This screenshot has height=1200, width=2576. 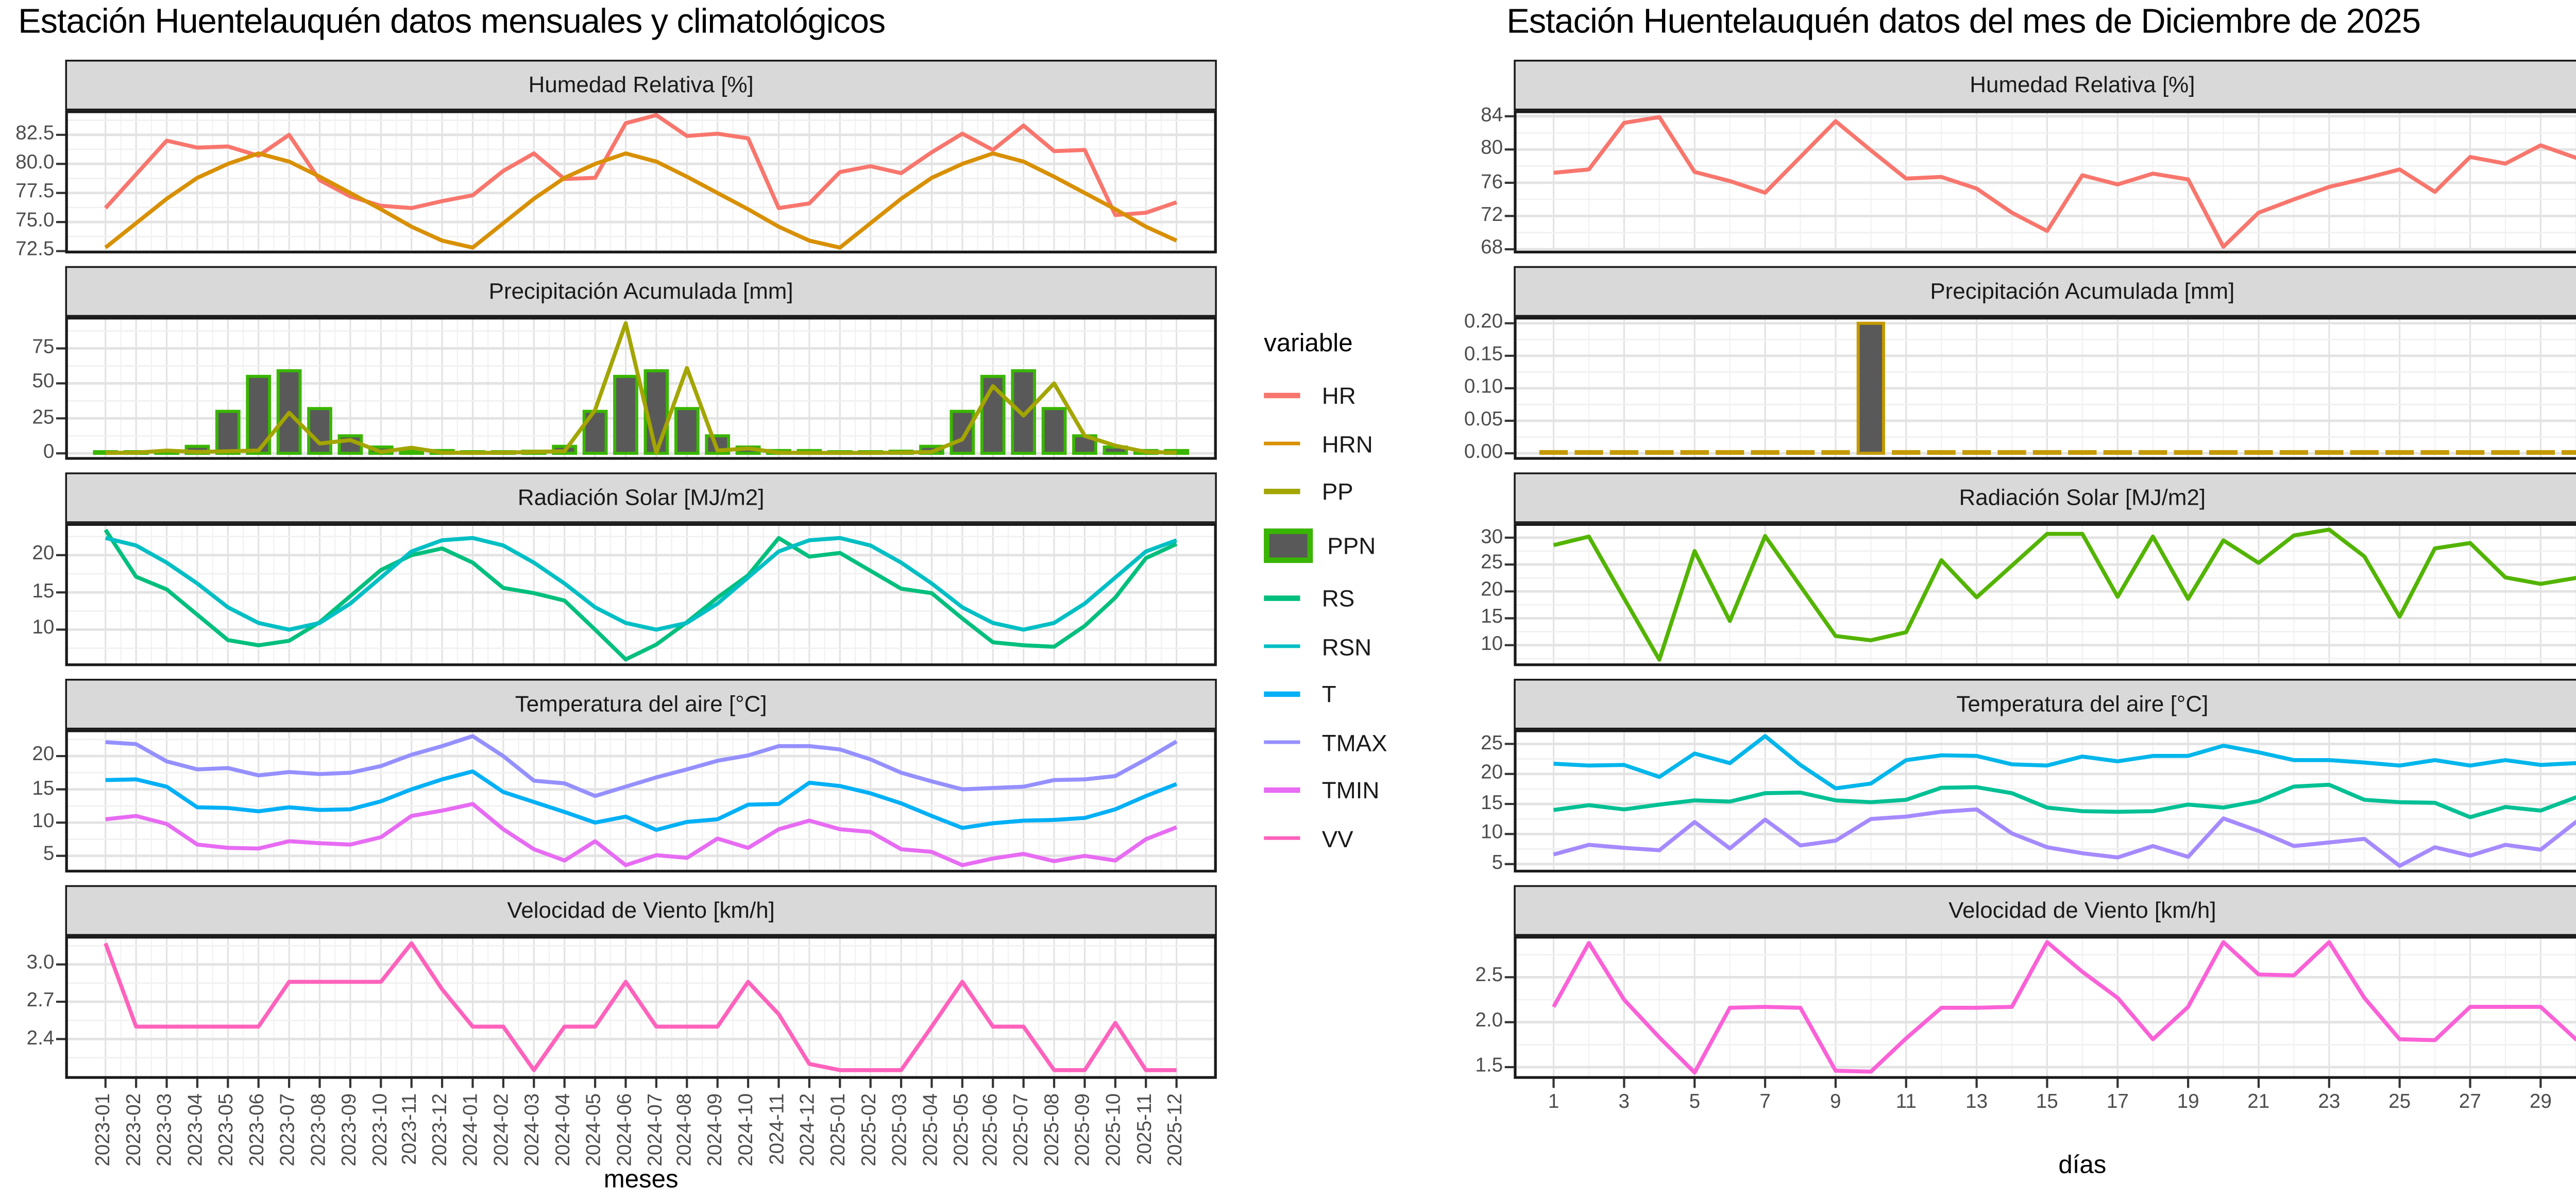 I want to click on x-tick-label: 23, so click(x=2329, y=1102).